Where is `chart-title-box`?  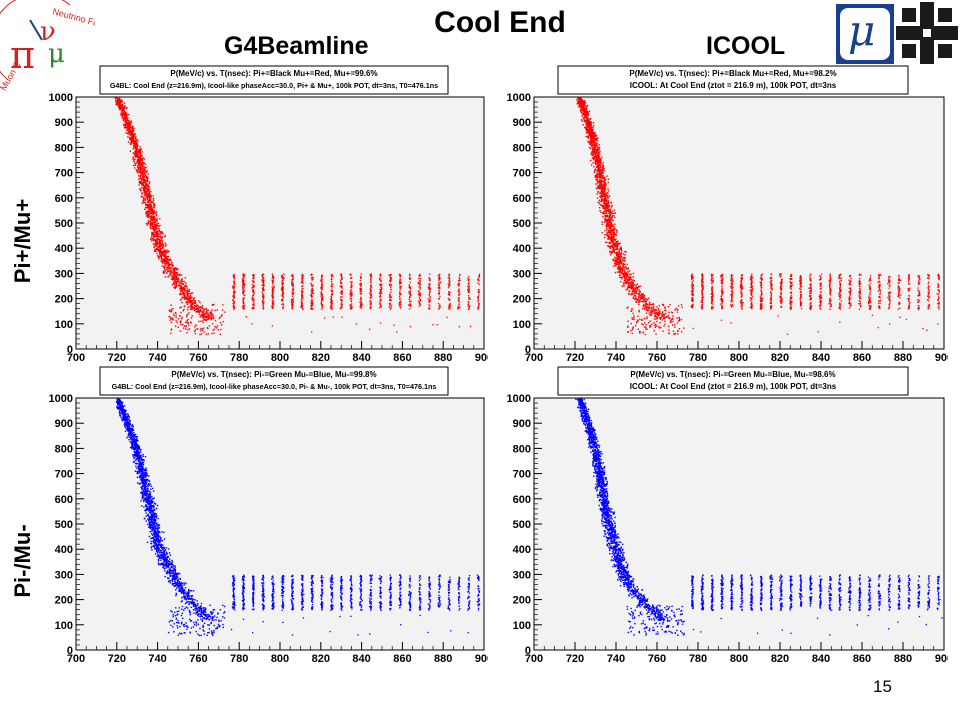
chart-title-box is located at coordinates (733, 80).